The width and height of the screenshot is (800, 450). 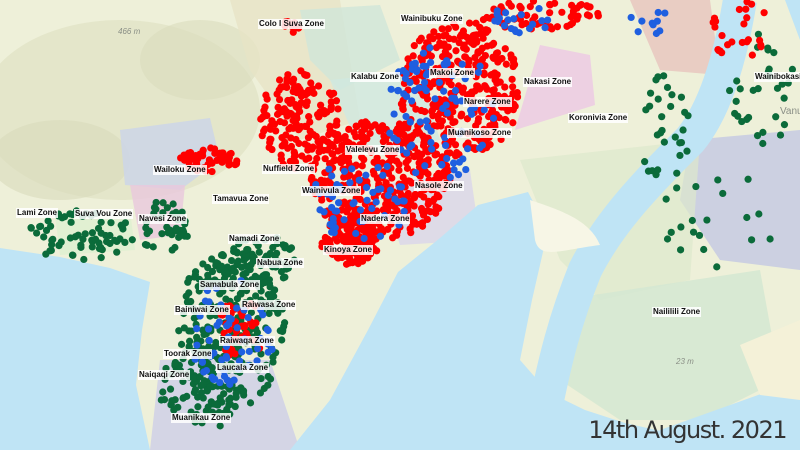 I want to click on zone-label-koronivia: Koronivia Zone, so click(x=598, y=118).